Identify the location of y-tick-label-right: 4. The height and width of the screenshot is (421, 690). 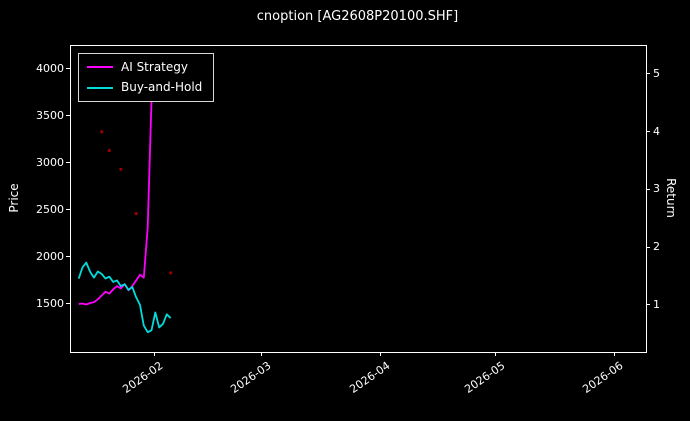
(656, 131).